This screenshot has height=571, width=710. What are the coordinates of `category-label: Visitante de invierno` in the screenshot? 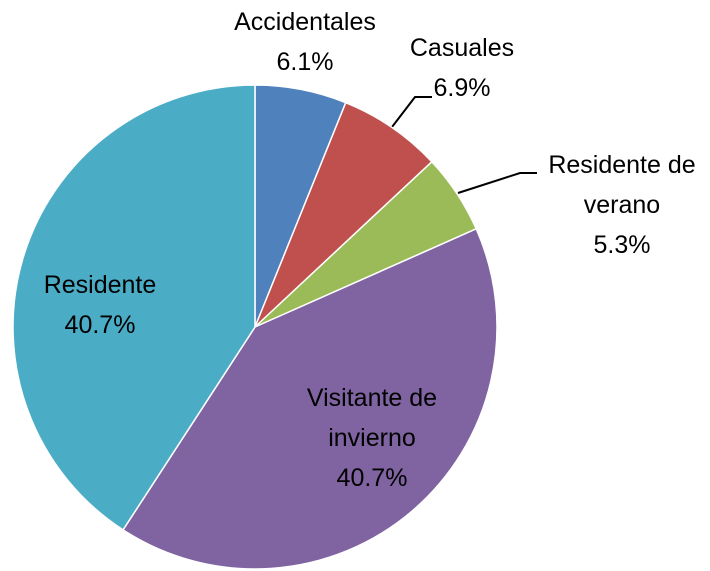 It's located at (372, 418).